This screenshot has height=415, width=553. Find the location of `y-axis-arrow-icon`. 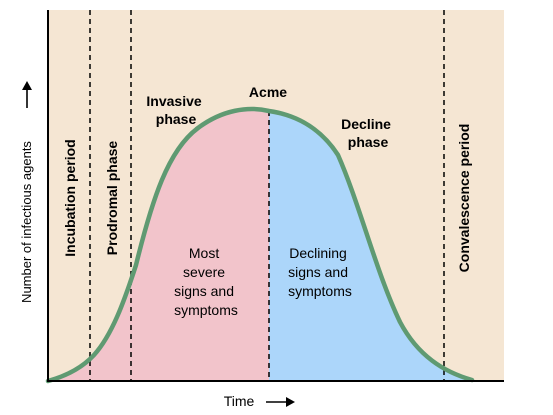

y-axis-arrow-icon is located at coordinates (27, 85).